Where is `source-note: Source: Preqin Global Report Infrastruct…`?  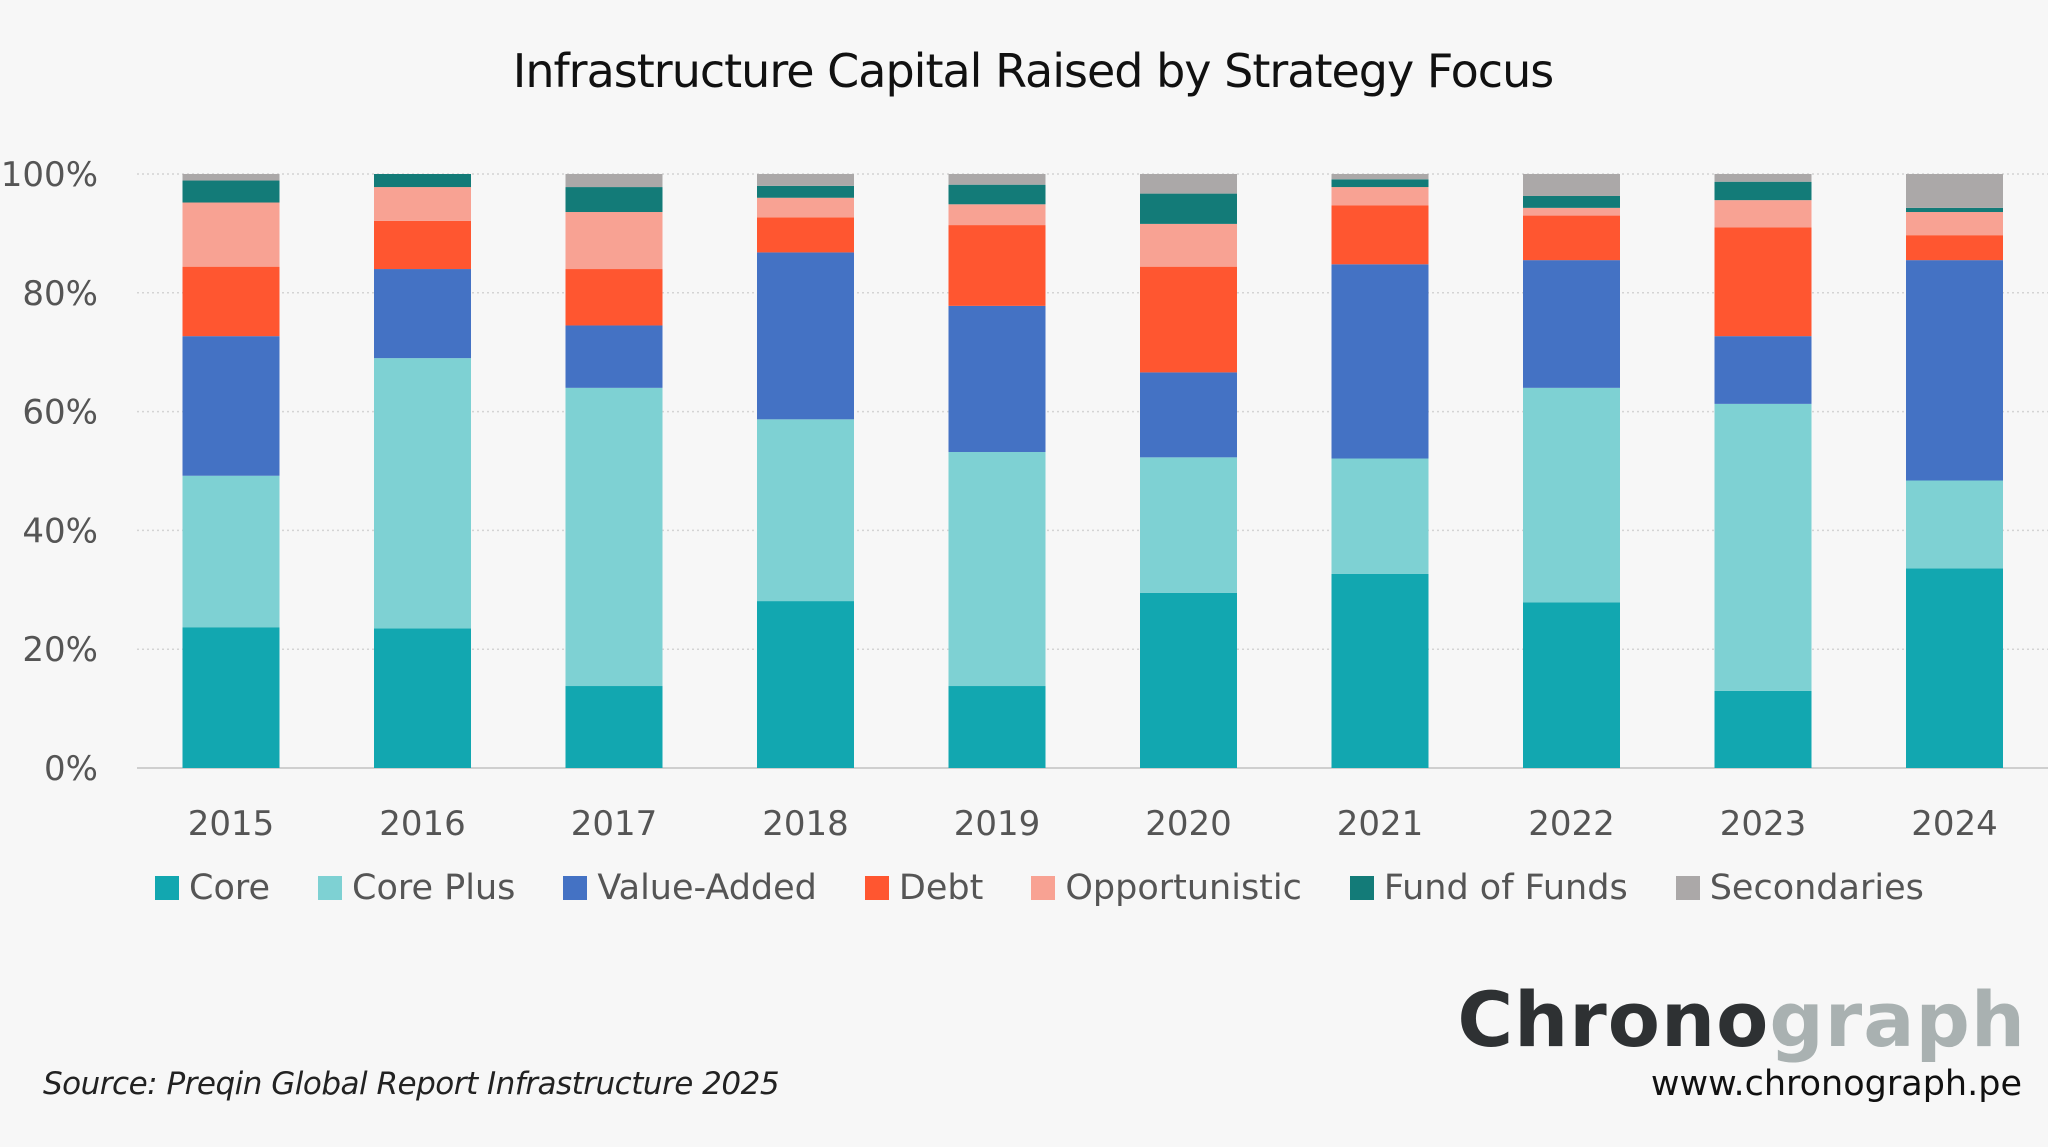 source-note: Source: Preqin Global Report Infrastruct… is located at coordinates (411, 1084).